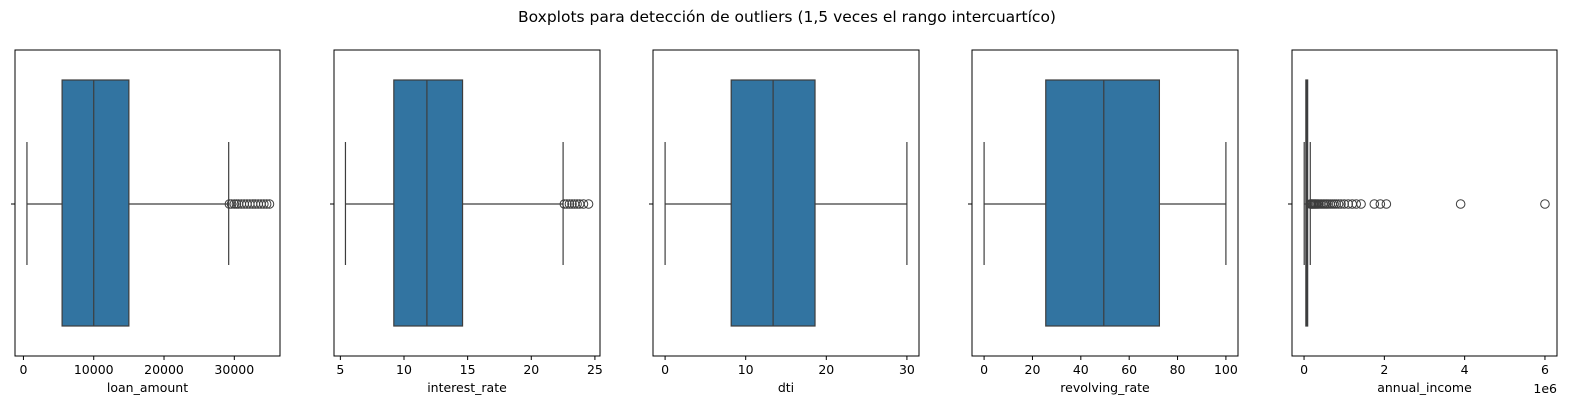 This screenshot has height=411, width=1574. Describe the element at coordinates (1424, 387) in the screenshot. I see `x-axis-label: annual_income` at that location.